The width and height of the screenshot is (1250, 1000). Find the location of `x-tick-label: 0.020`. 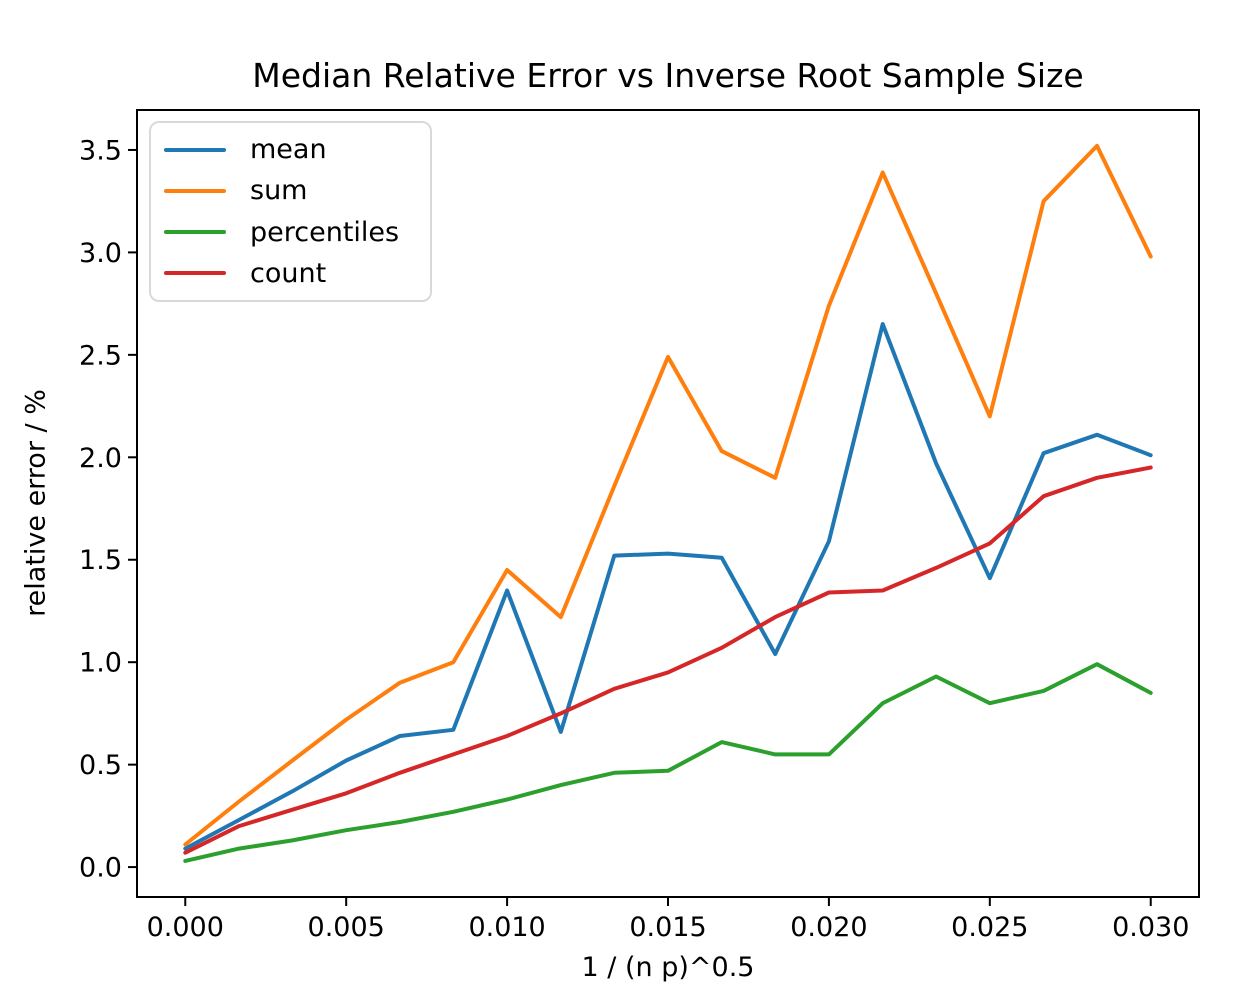

x-tick-label: 0.020 is located at coordinates (828, 927).